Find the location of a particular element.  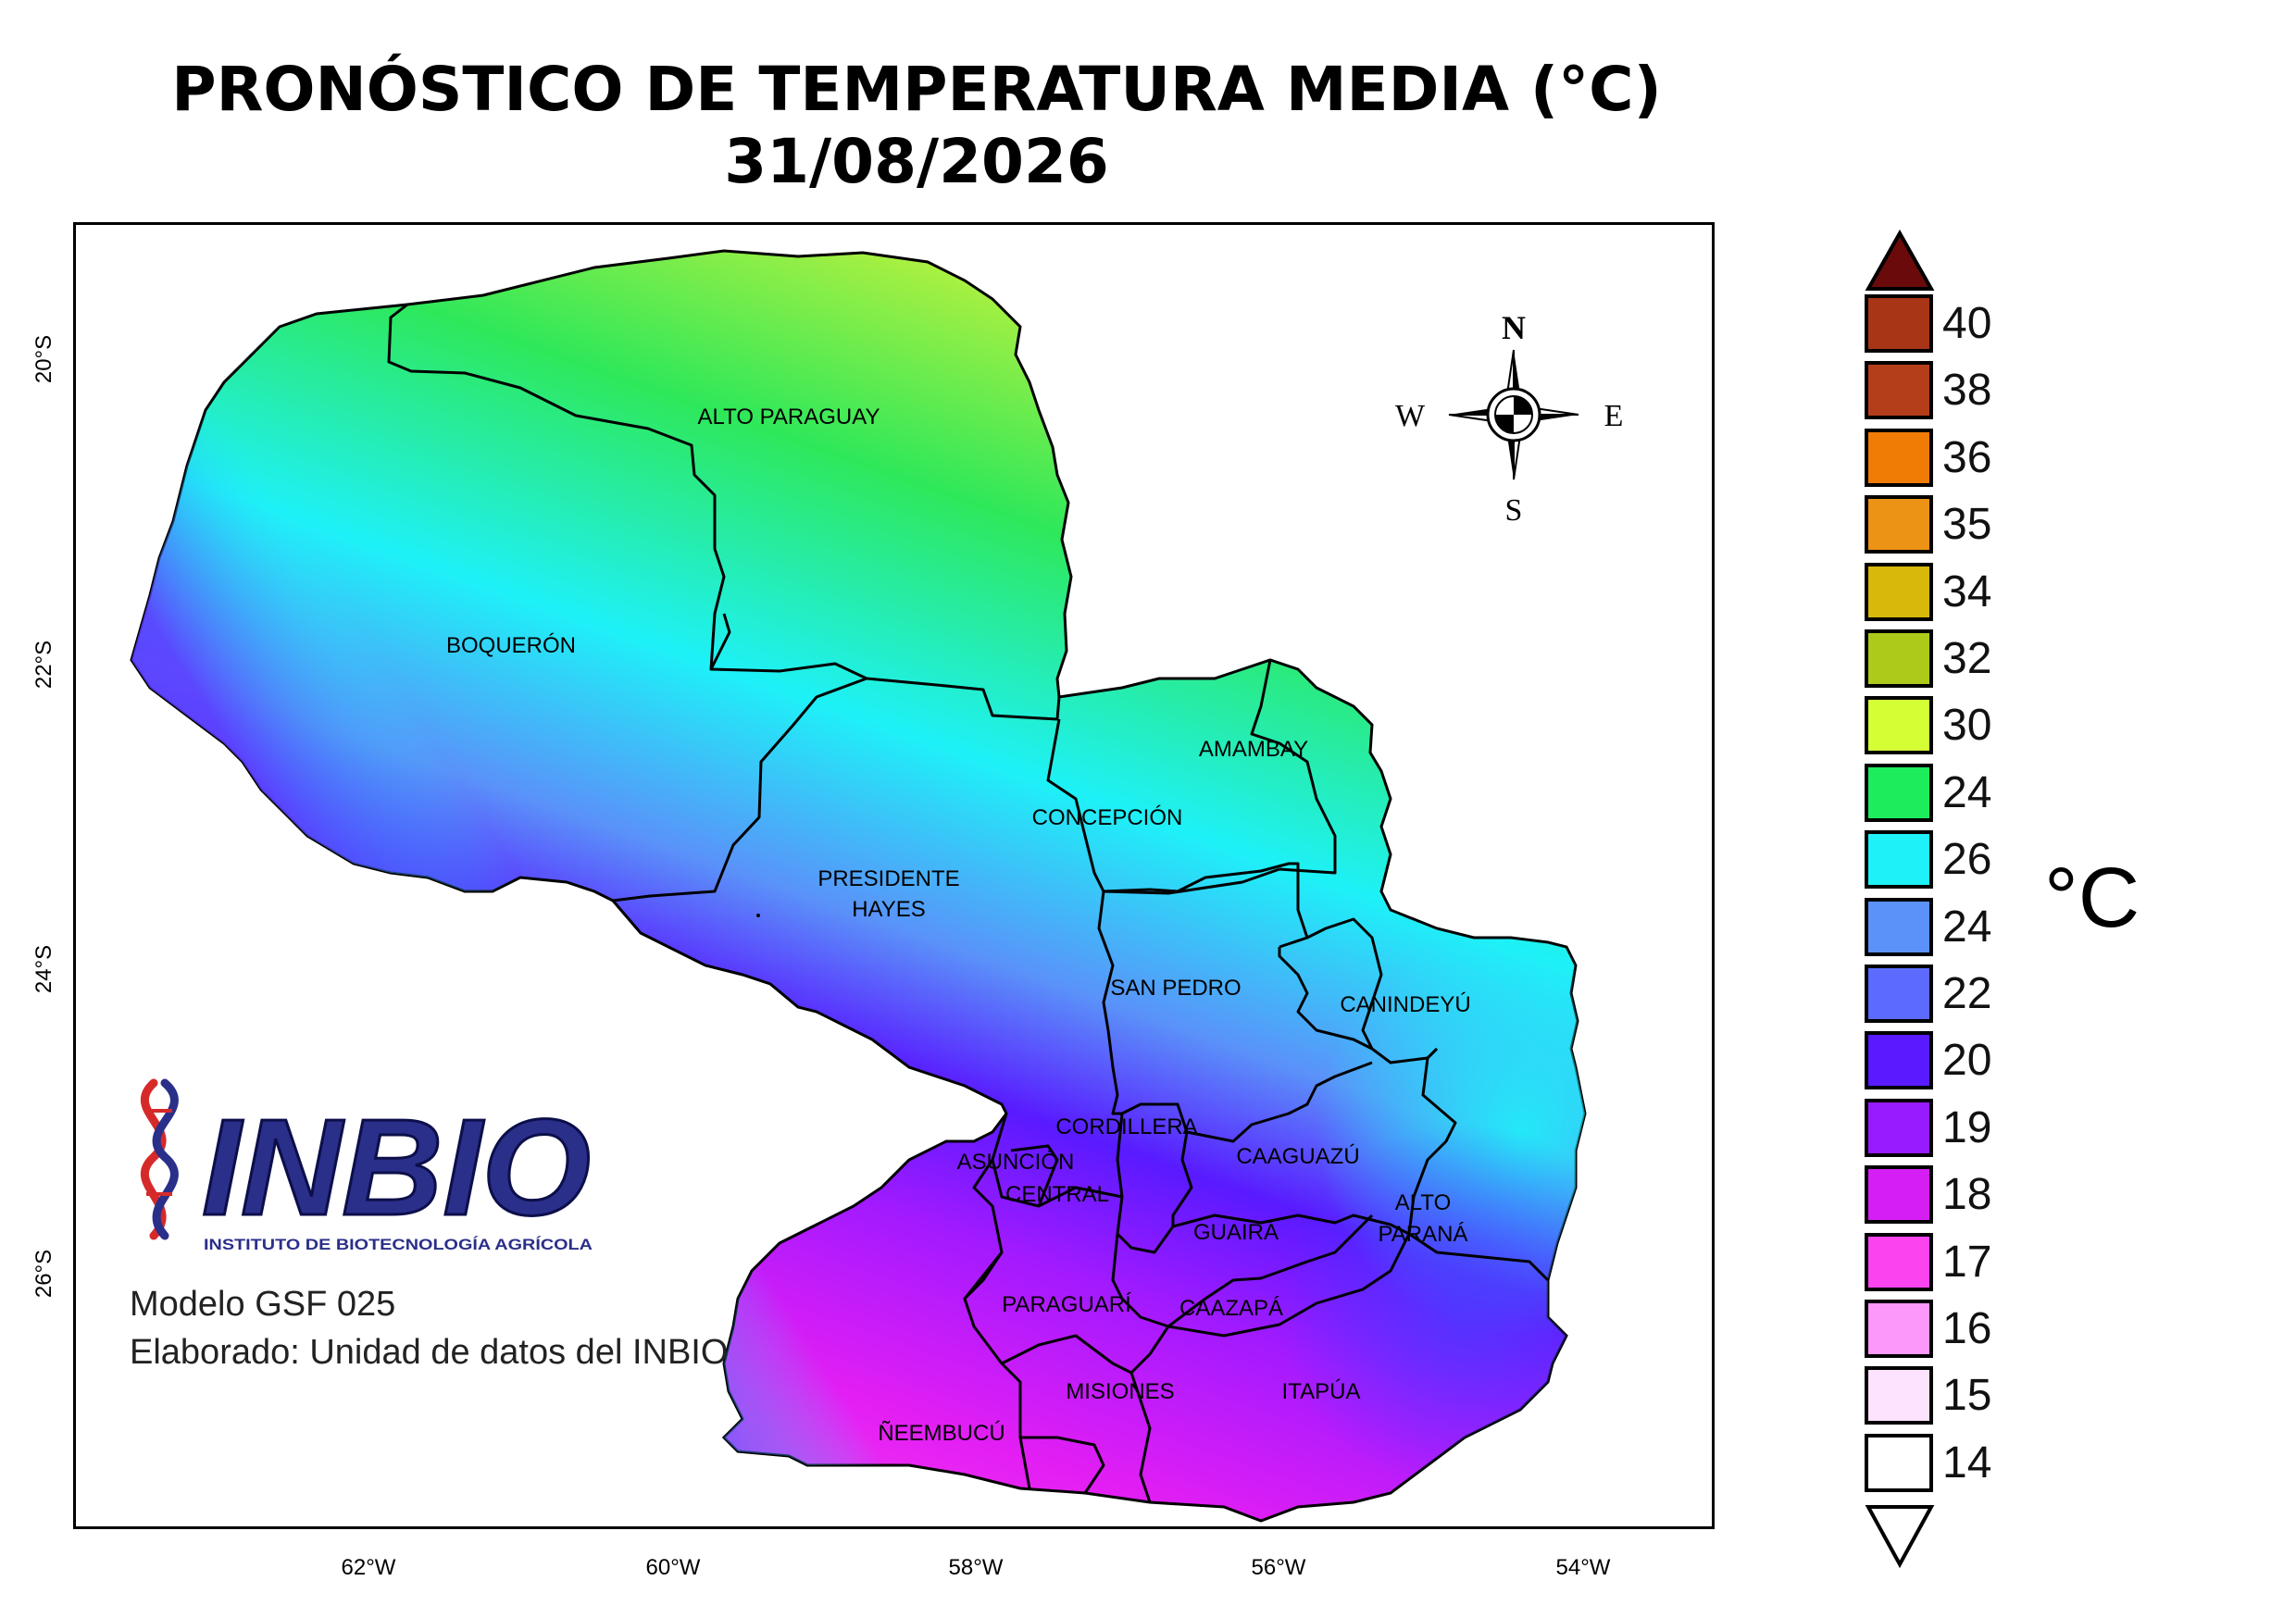

map-date: 31/08/2026 is located at coordinates (916, 161).